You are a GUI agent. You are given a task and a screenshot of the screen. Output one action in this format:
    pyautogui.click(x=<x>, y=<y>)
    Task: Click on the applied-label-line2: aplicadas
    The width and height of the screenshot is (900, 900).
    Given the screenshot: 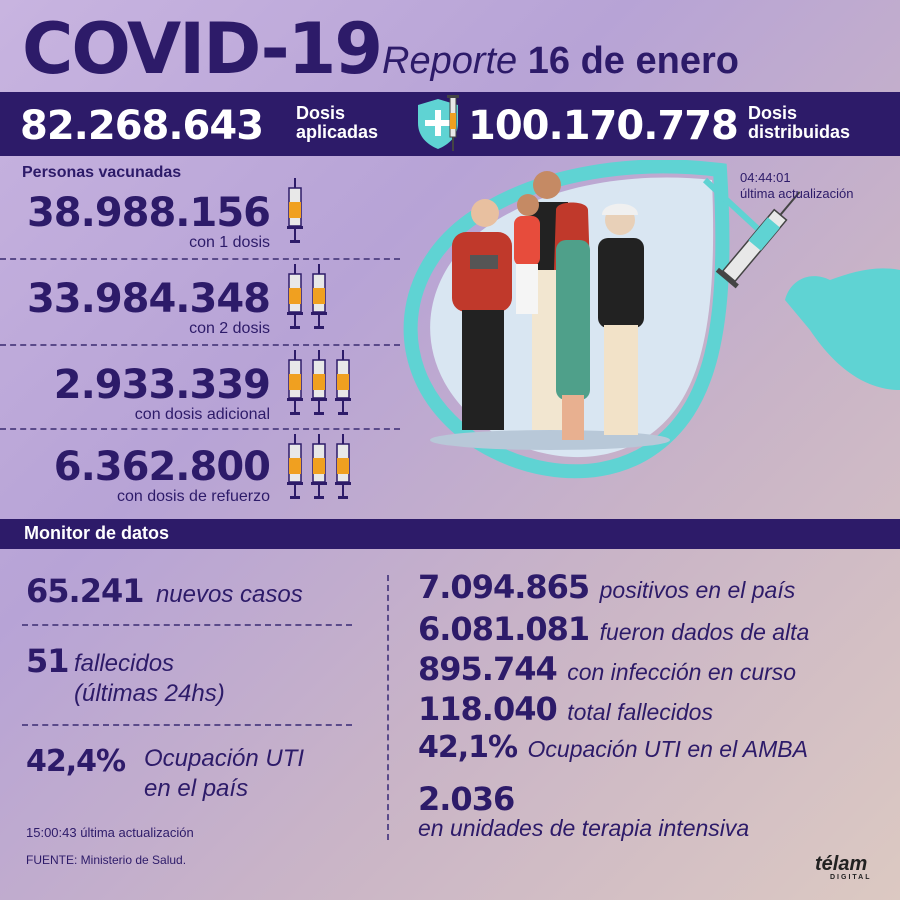 What is the action you would take?
    pyautogui.click(x=337, y=132)
    